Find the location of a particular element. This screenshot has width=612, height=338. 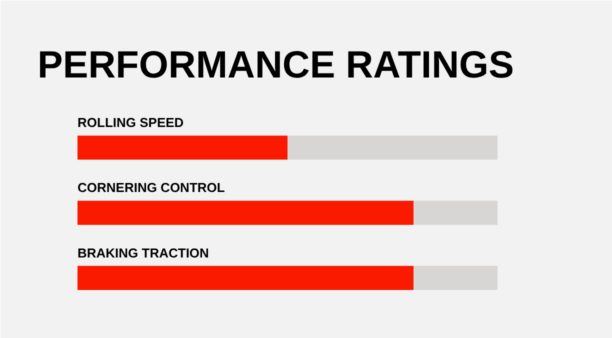

chart-title: PERFORMANCE RATINGS is located at coordinates (276, 65).